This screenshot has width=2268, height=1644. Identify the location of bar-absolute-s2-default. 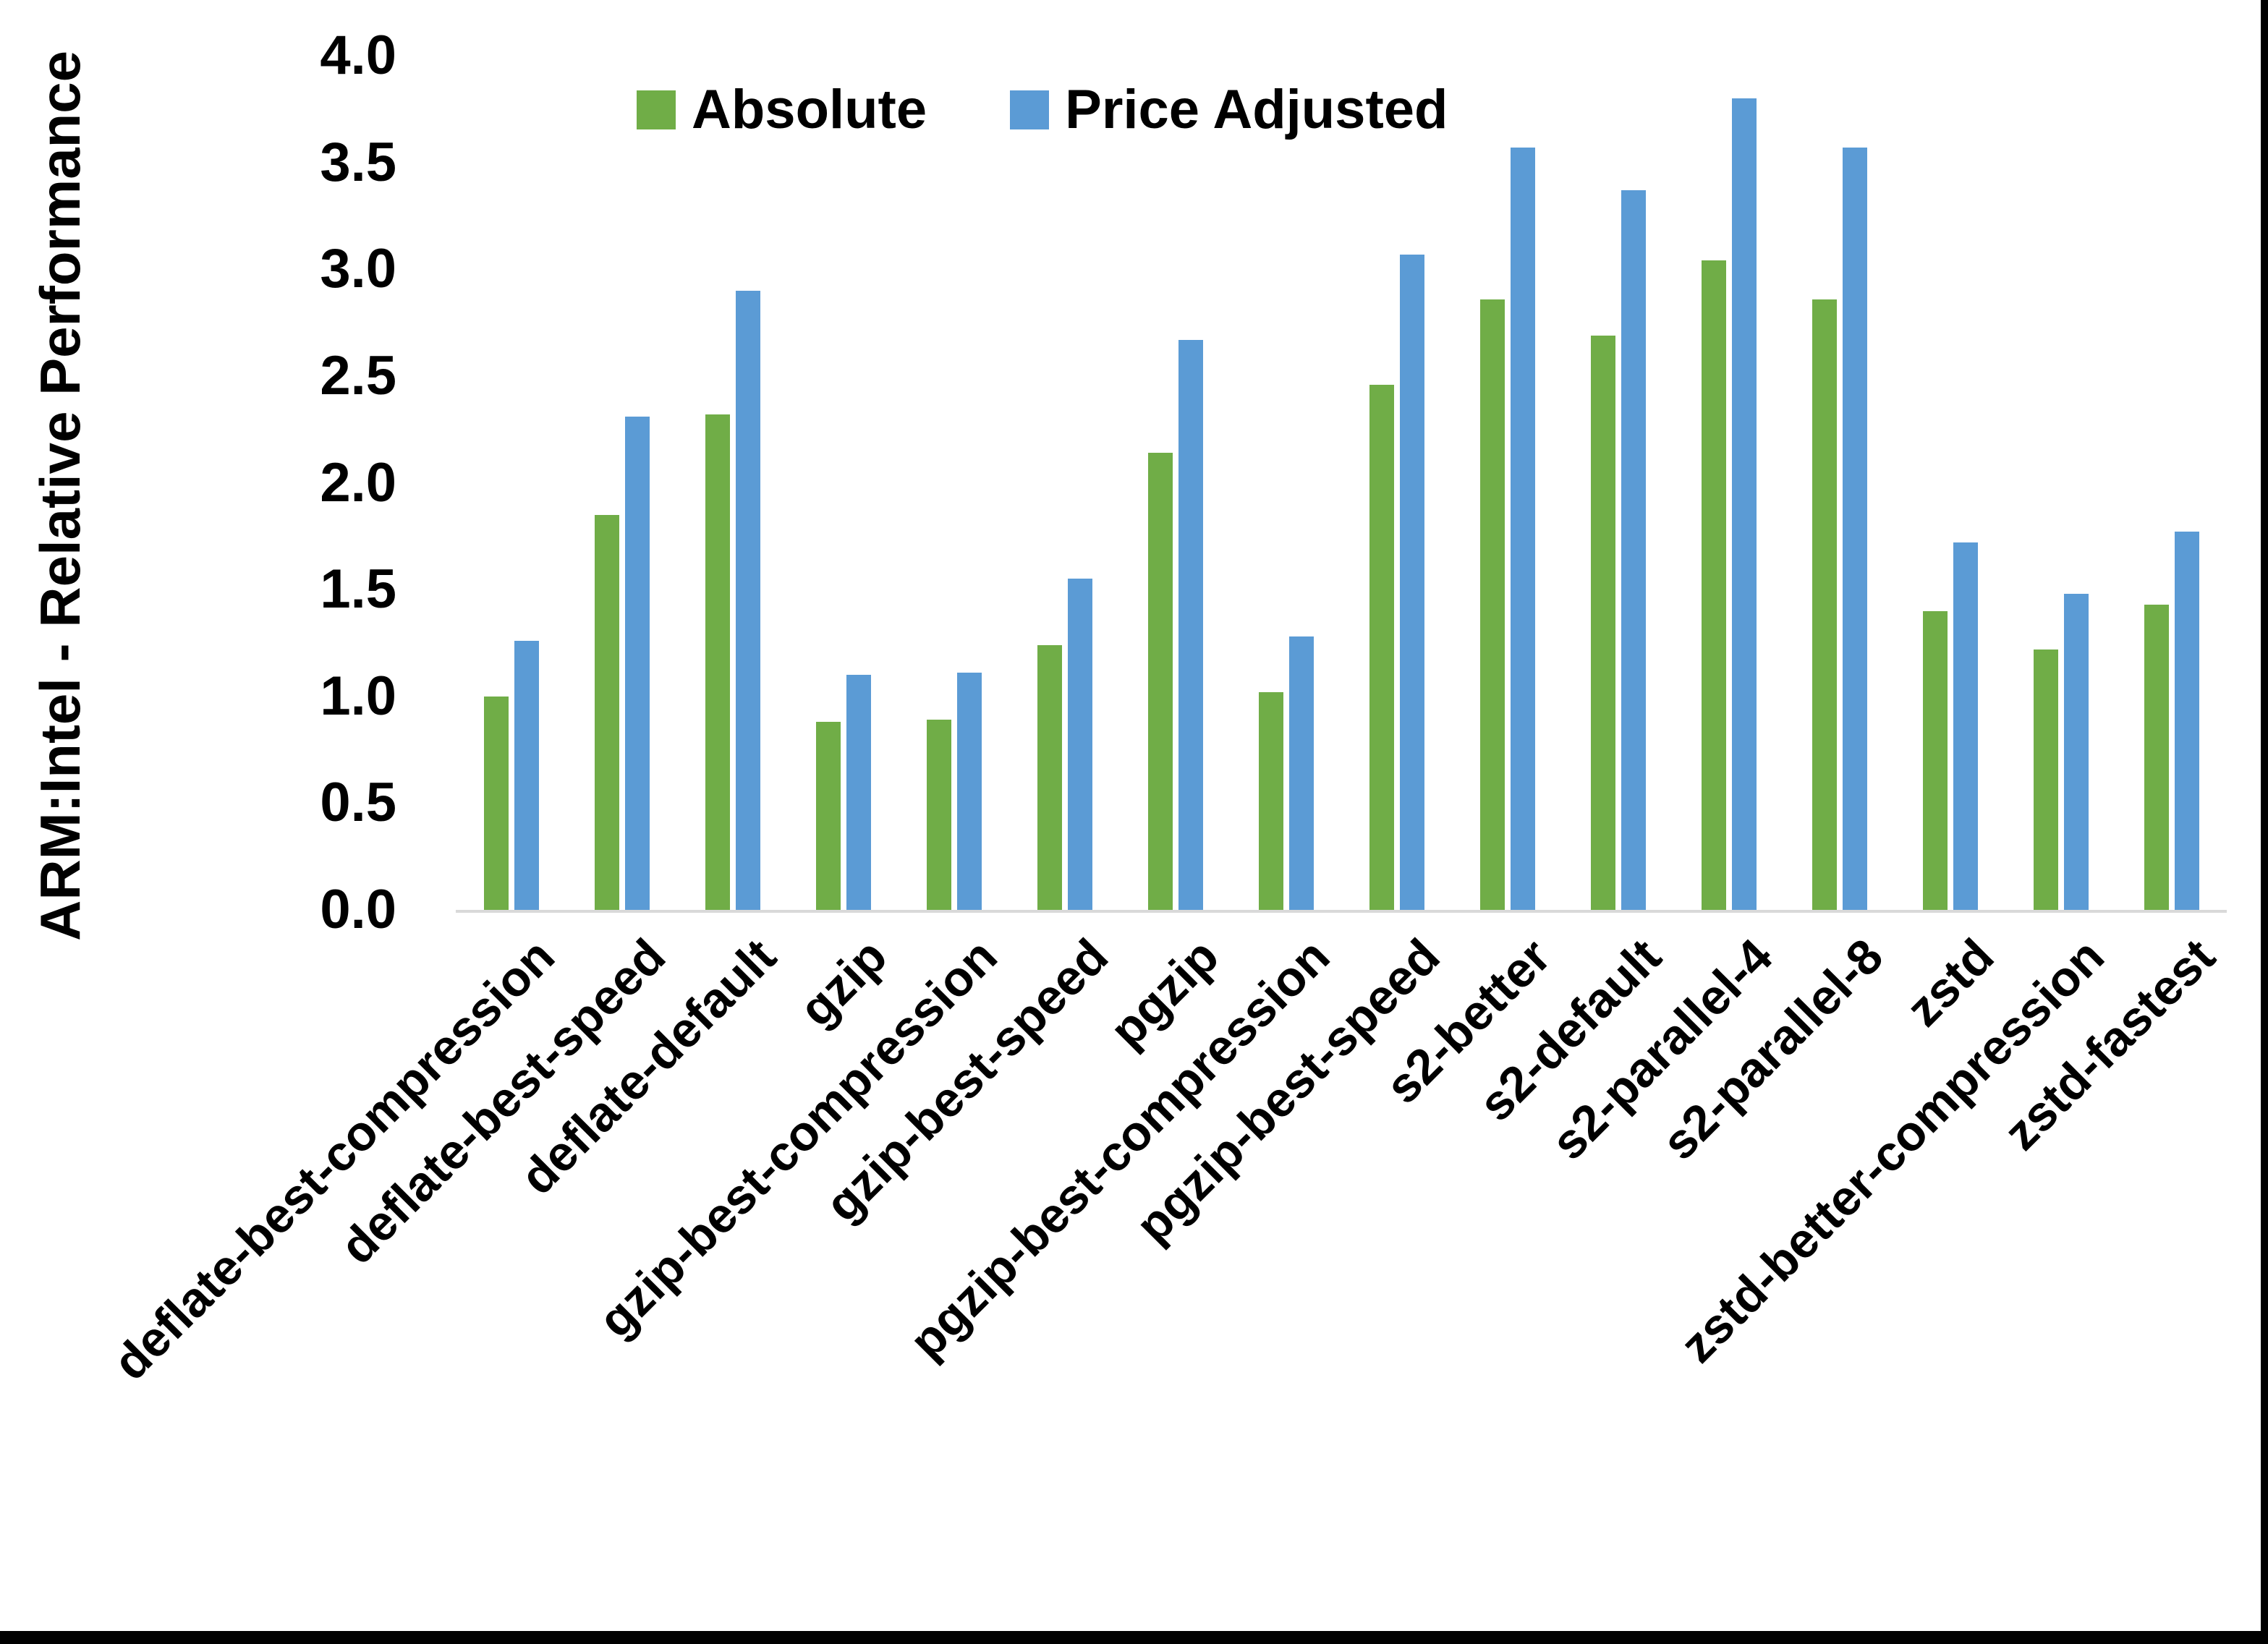
(1602, 622).